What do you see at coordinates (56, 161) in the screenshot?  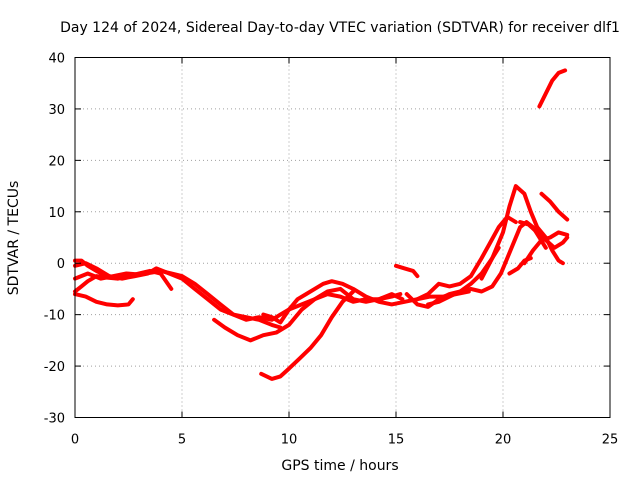 I see `y-tick-label: 20` at bounding box center [56, 161].